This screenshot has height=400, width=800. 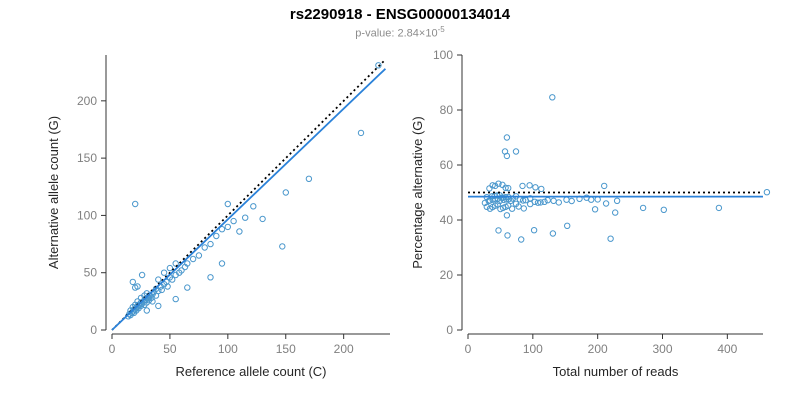 I want to click on y-tick-label: 20, so click(x=447, y=275).